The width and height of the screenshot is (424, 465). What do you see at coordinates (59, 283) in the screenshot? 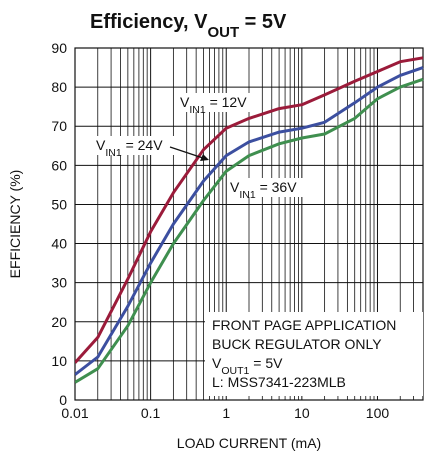
I see `y-tick-label: 30` at bounding box center [59, 283].